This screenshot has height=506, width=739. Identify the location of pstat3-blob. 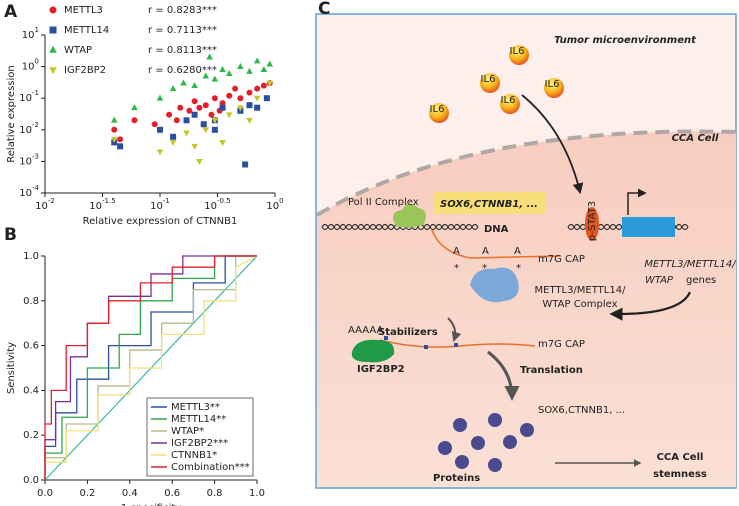
(592, 224).